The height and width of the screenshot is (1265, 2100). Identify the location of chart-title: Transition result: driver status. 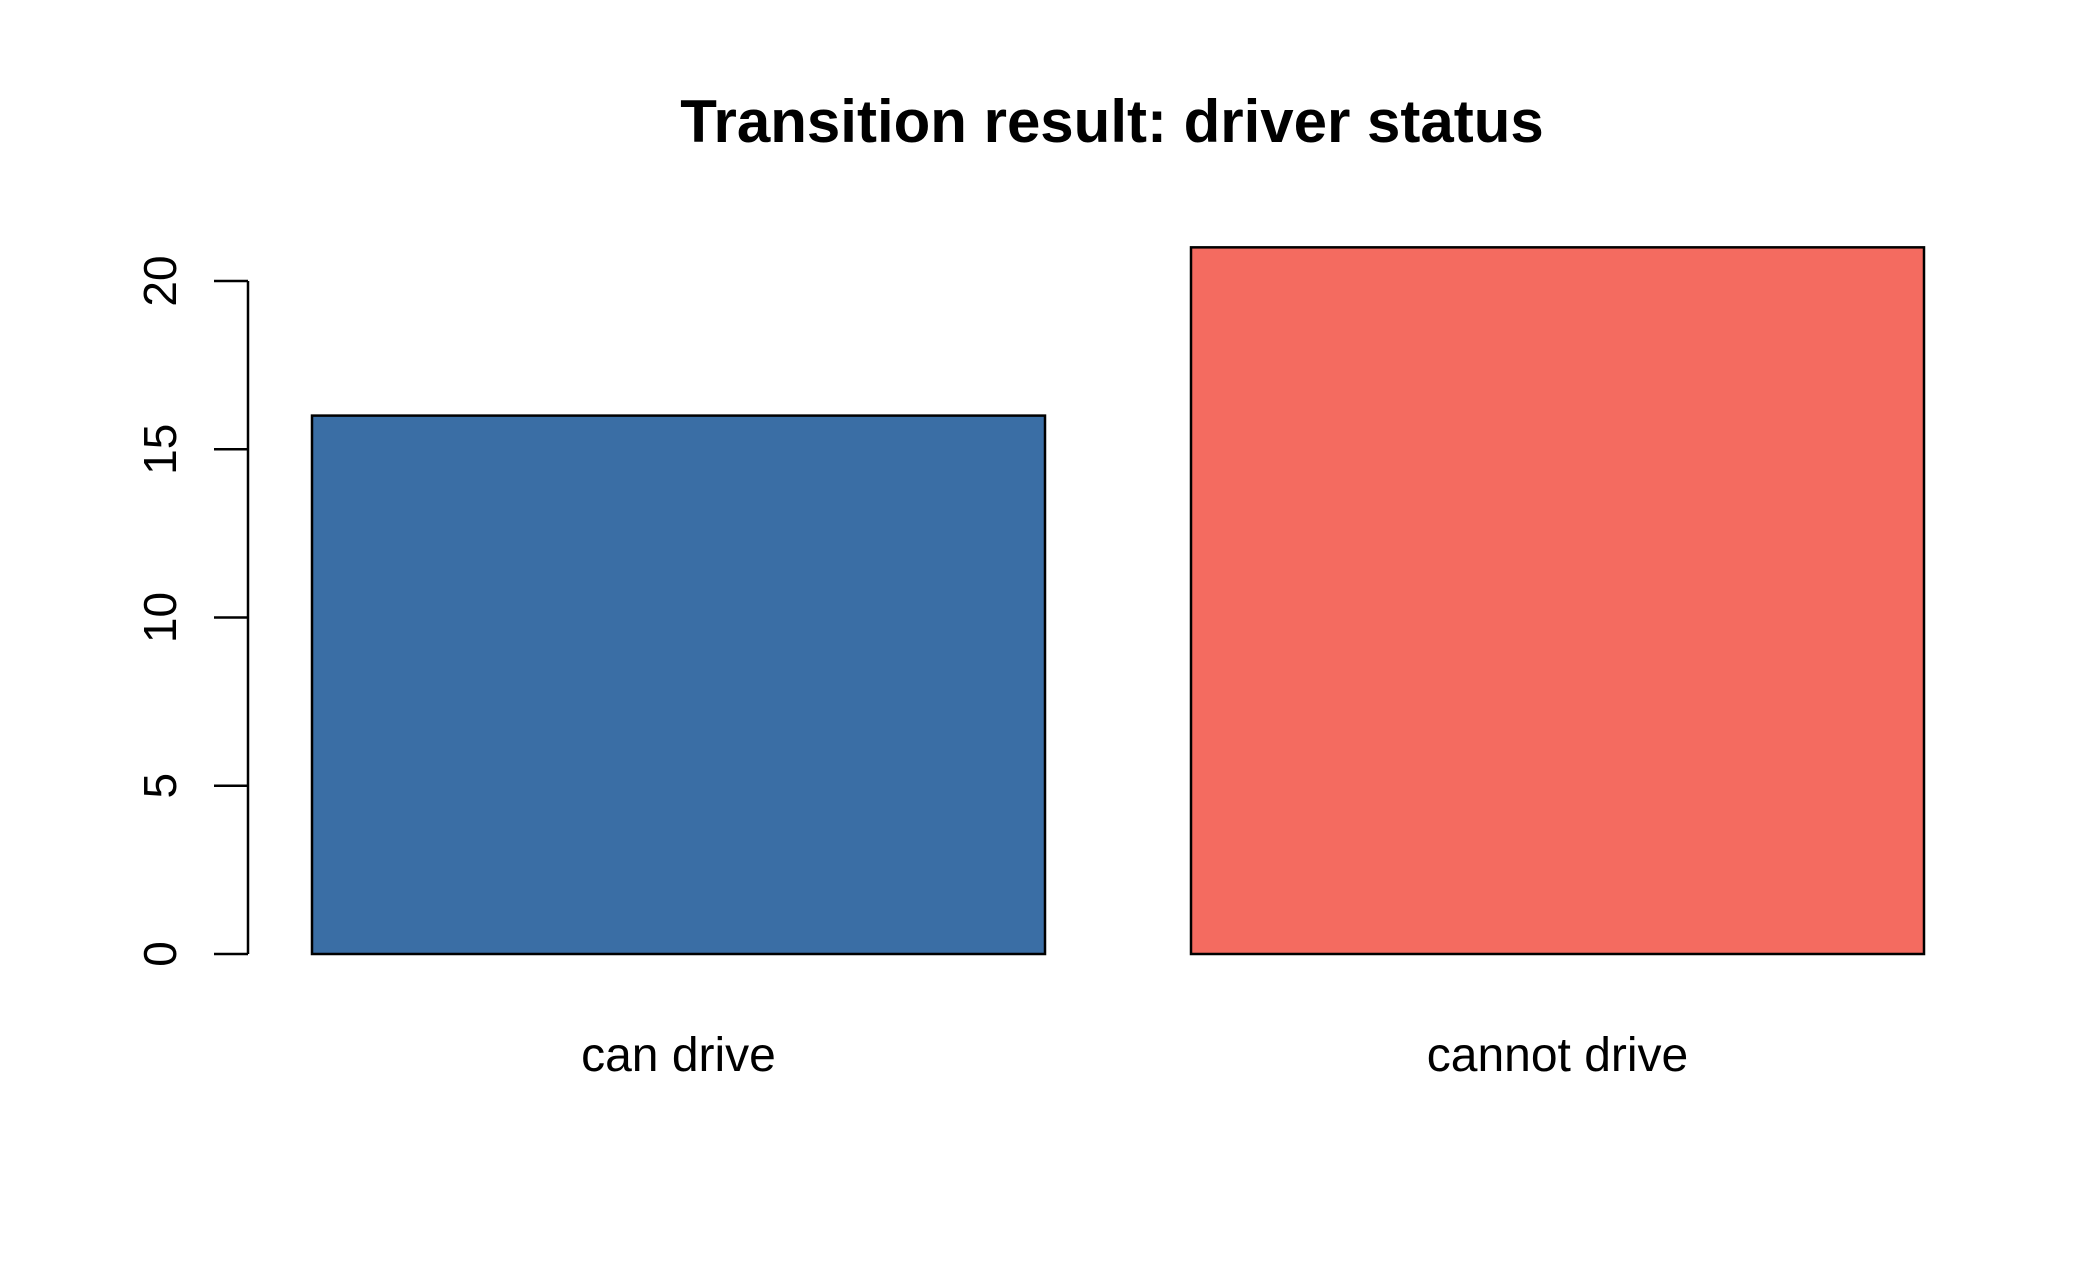
(1112, 121).